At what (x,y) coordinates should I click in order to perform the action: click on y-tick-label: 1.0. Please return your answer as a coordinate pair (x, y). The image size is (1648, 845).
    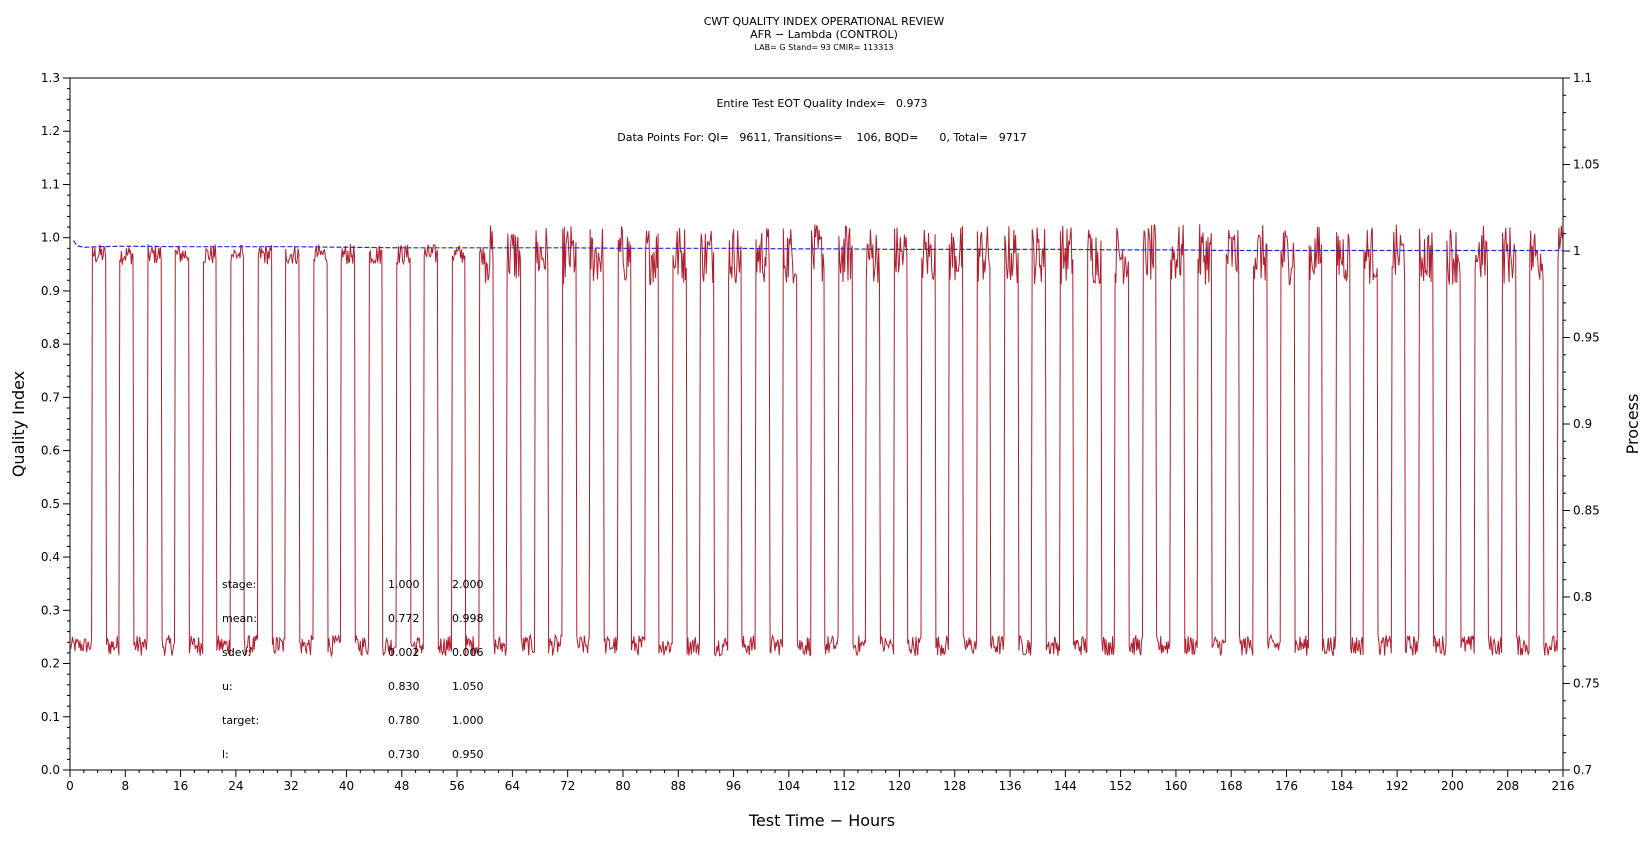
    Looking at the image, I should click on (50, 238).